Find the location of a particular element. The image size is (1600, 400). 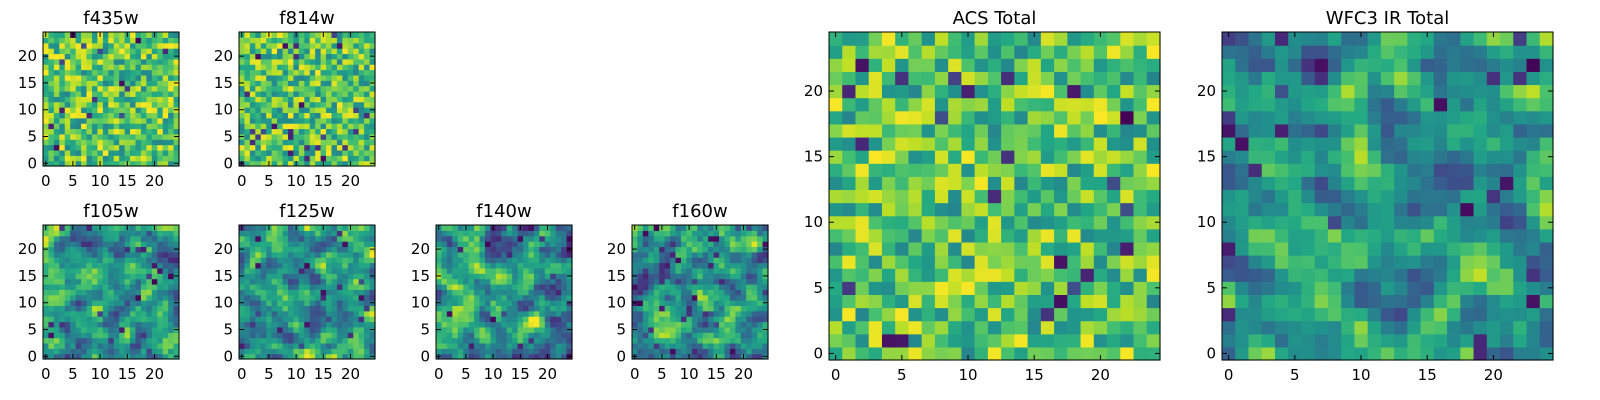

x-tick-label: 20 is located at coordinates (350, 374).